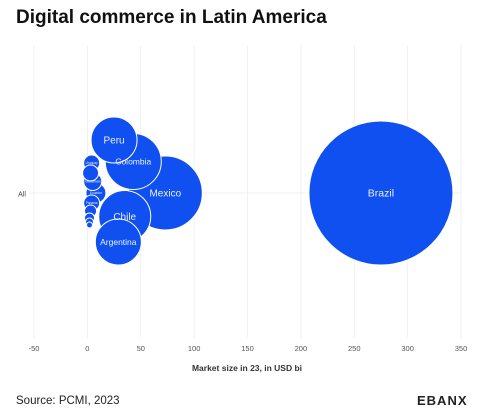 The width and height of the screenshot is (488, 414). What do you see at coordinates (442, 400) in the screenshot?
I see `ebanx-logo: EBANX` at bounding box center [442, 400].